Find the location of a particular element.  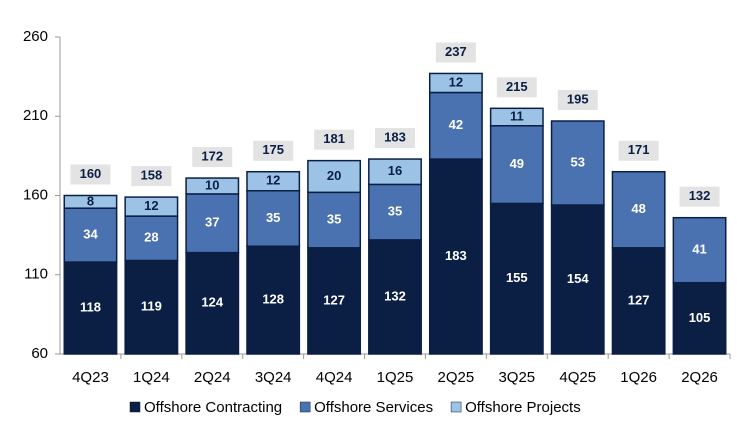

total-label: 171 is located at coordinates (639, 149).